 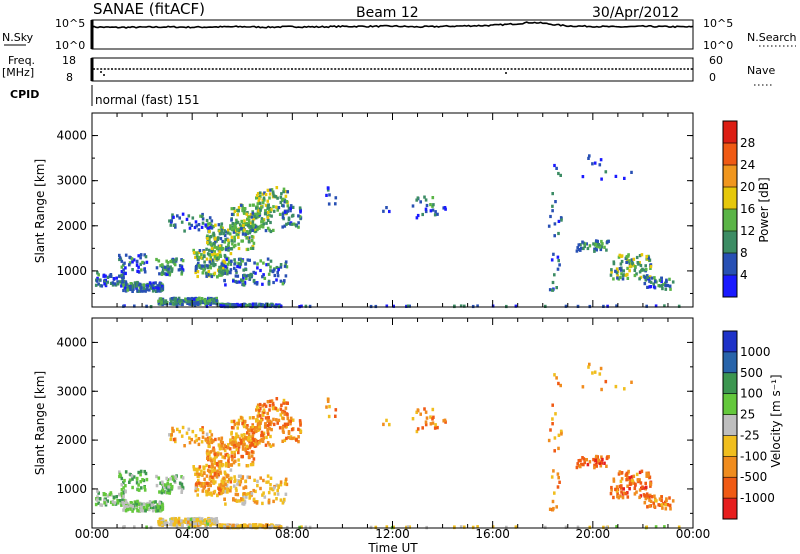 What do you see at coordinates (761, 70) in the screenshot?
I see `nave-label: Nave` at bounding box center [761, 70].